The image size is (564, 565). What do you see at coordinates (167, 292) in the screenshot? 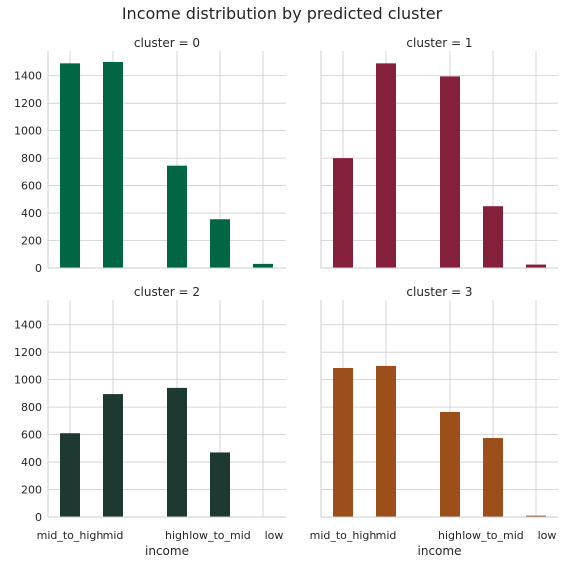
I see `panel-title: cluster = 2` at bounding box center [167, 292].